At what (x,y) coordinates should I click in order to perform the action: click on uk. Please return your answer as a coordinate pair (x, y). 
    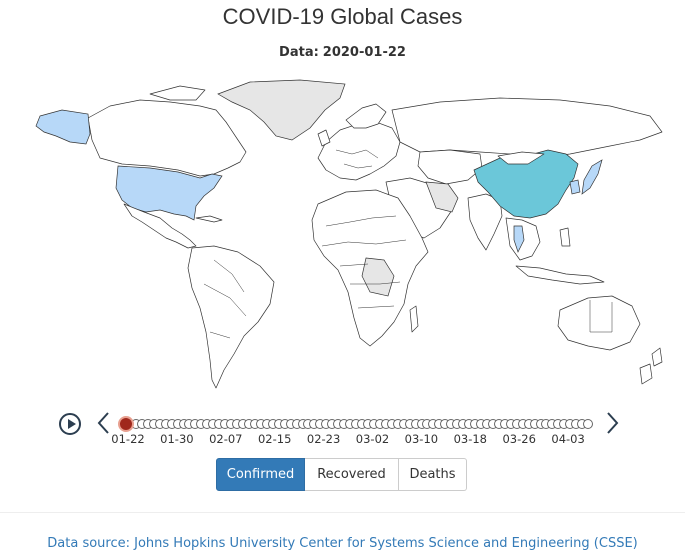
    Looking at the image, I should click on (324, 138).